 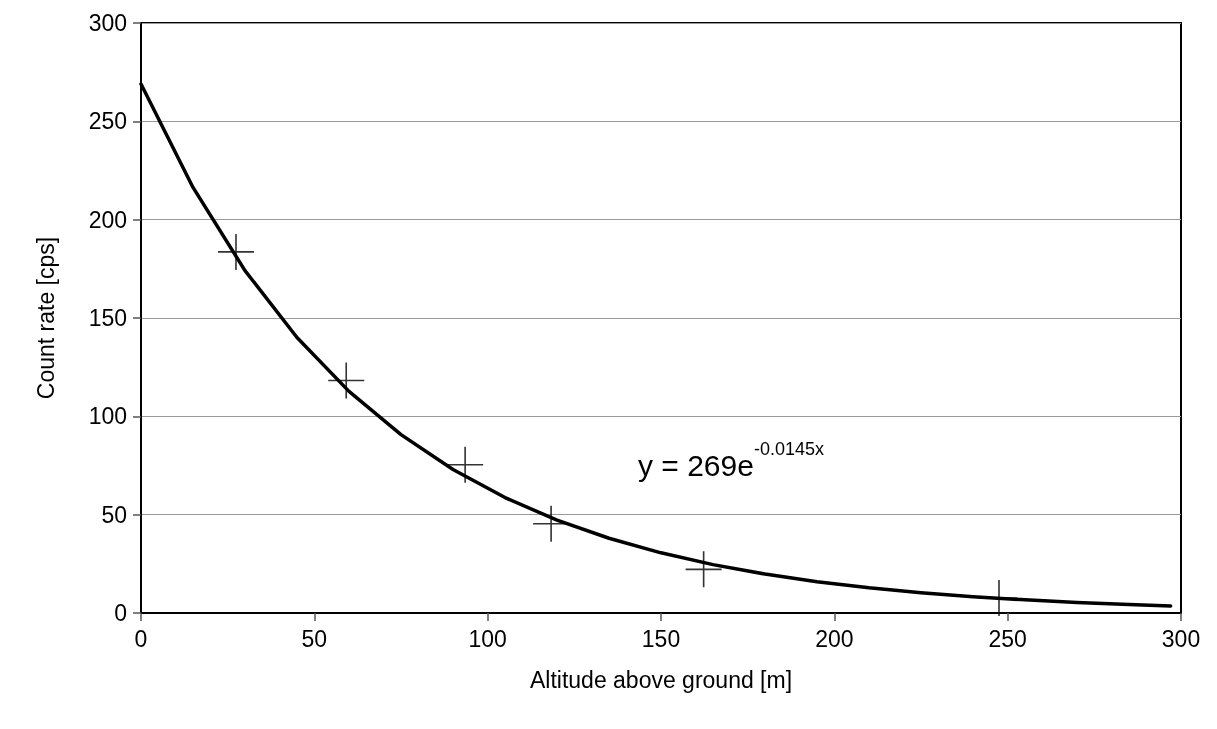 I want to click on x-axis-title: Altitude above ground [m], so click(x=661, y=679).